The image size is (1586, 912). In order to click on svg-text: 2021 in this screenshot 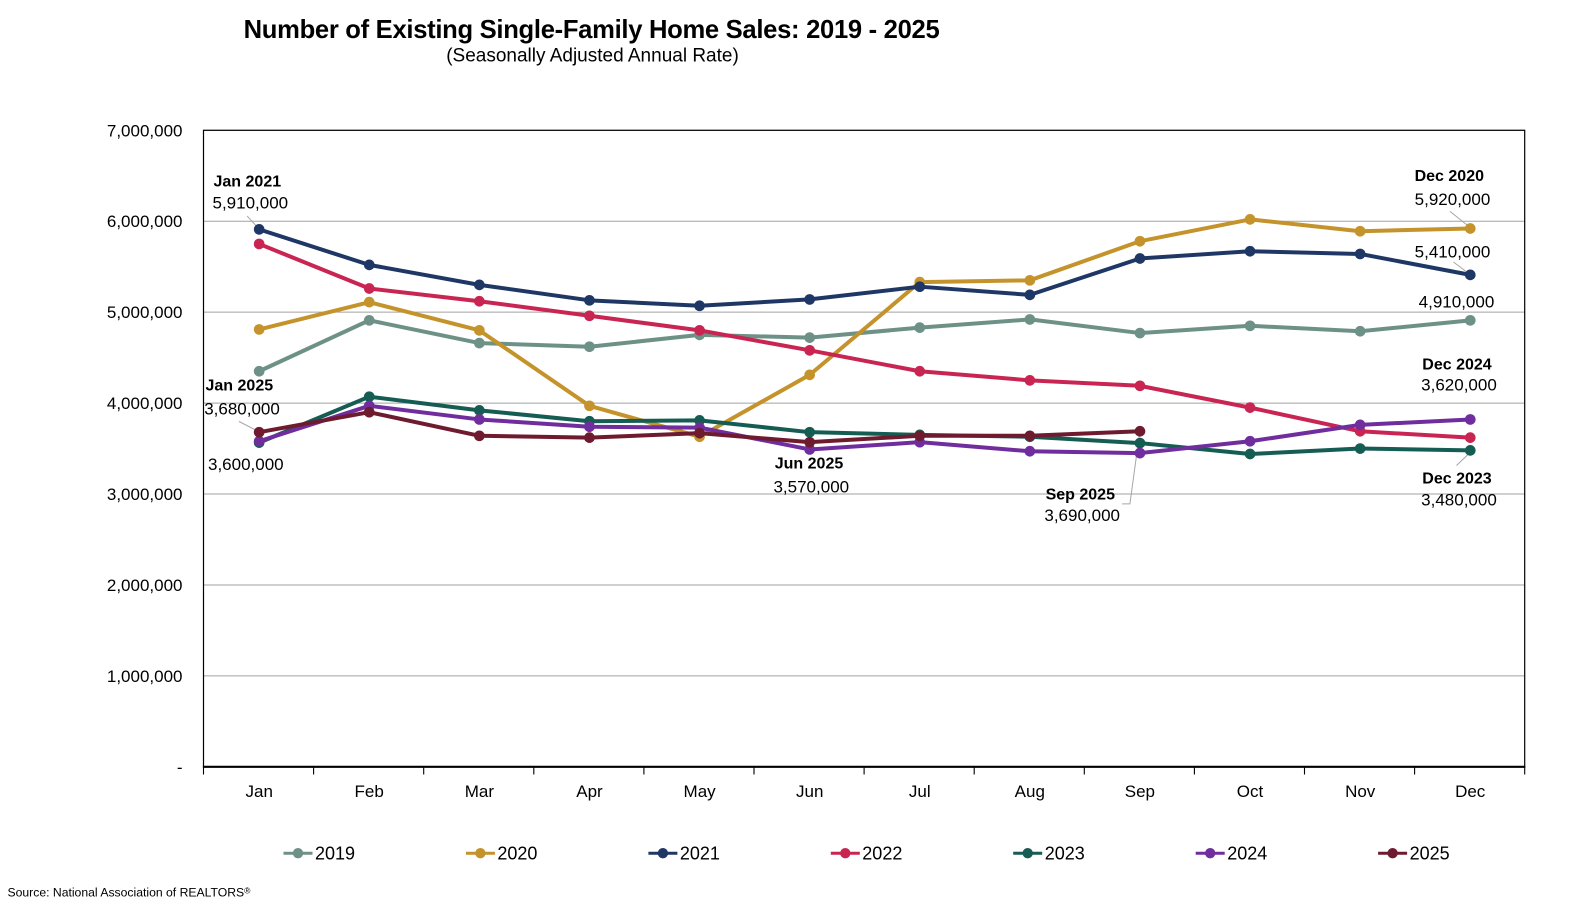, I will do `click(700, 854)`.